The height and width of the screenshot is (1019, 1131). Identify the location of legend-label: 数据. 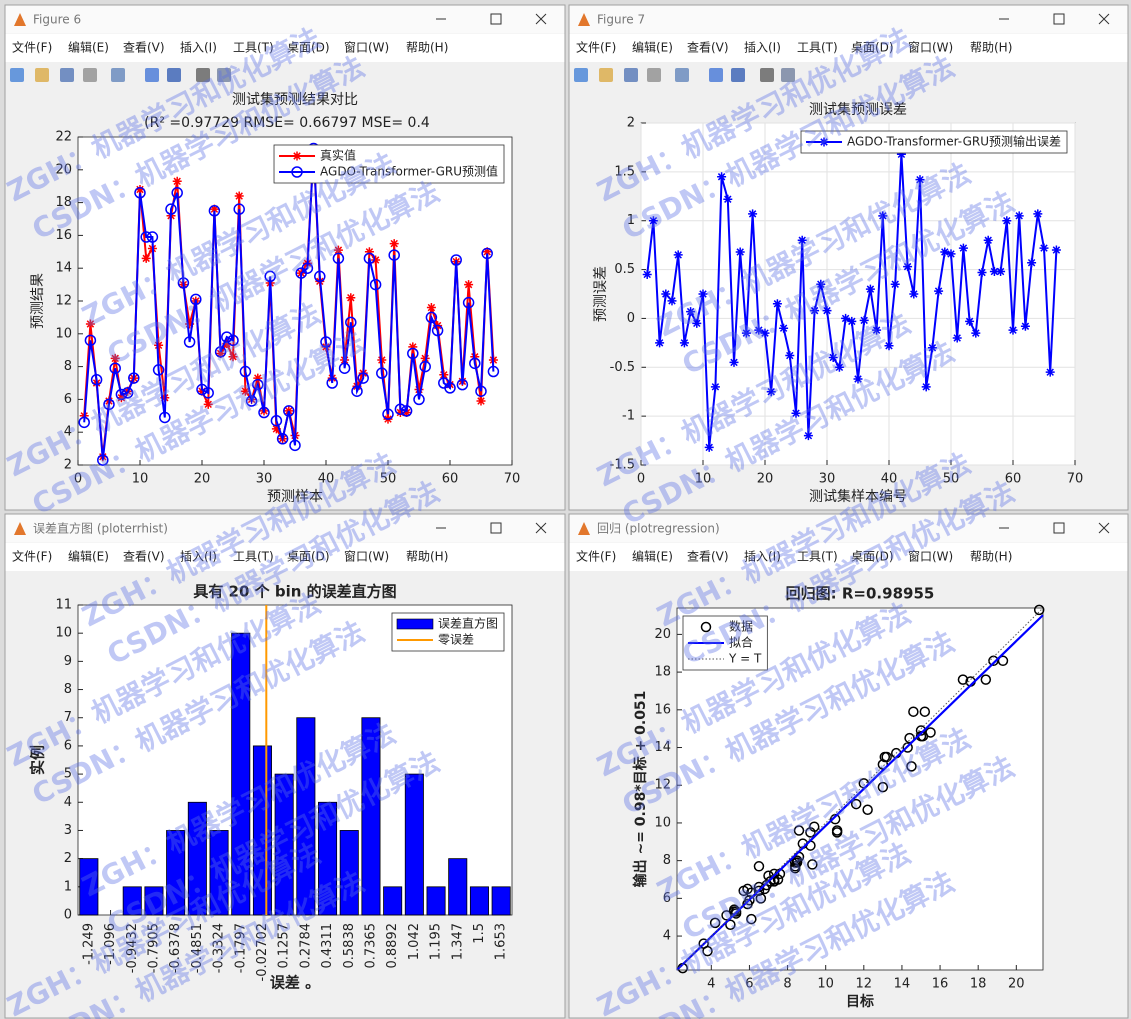
(741, 626).